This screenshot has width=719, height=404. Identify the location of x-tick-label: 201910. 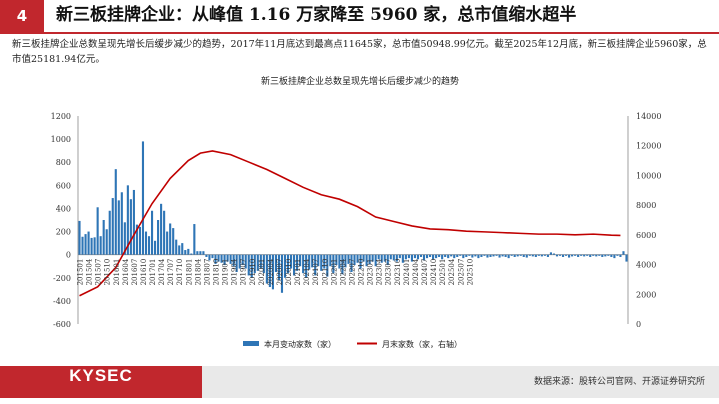
(253, 272).